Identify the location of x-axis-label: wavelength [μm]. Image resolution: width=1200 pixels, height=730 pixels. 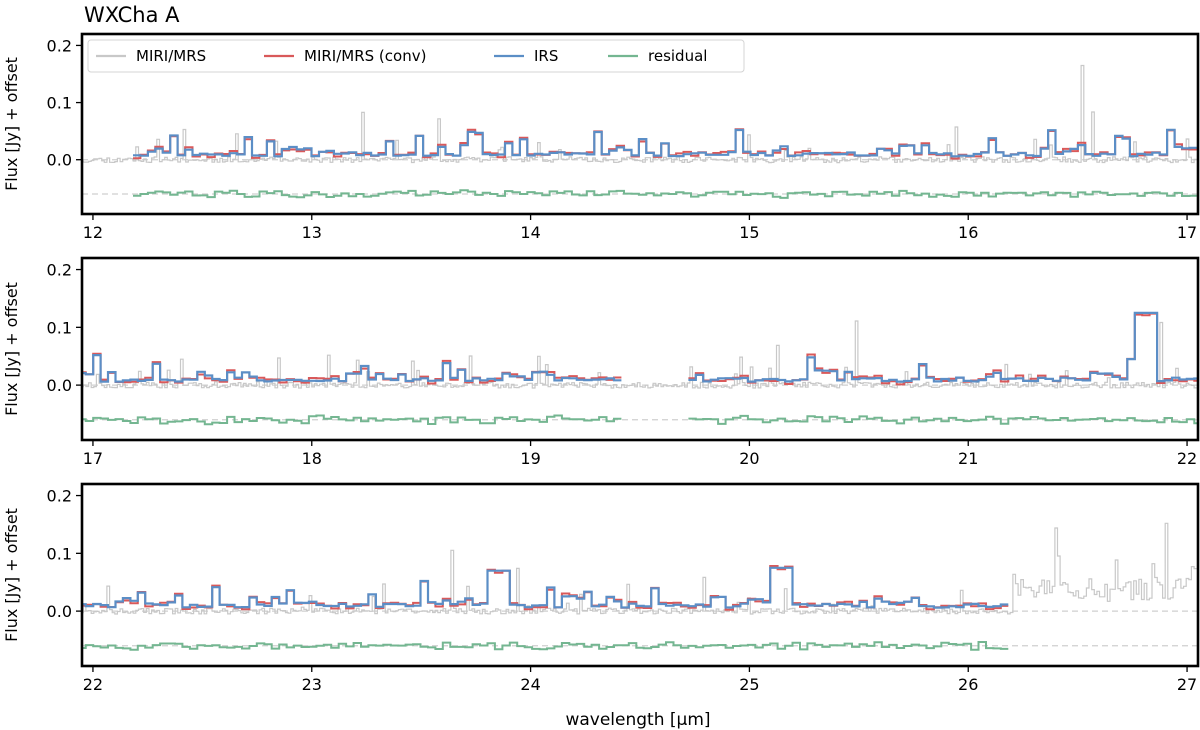
(637, 720).